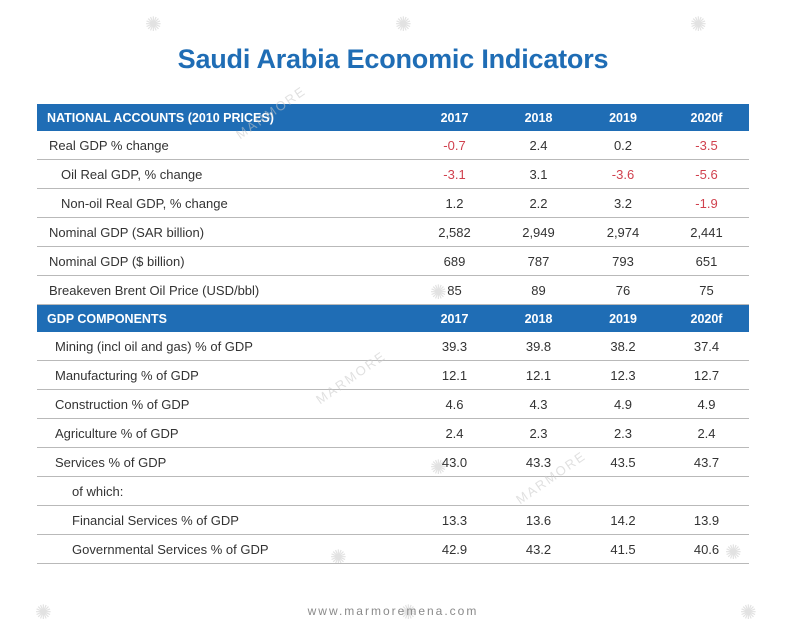 This screenshot has width=786, height=629. Describe the element at coordinates (454, 145) in the screenshot. I see `cell-value: -0.7` at that location.